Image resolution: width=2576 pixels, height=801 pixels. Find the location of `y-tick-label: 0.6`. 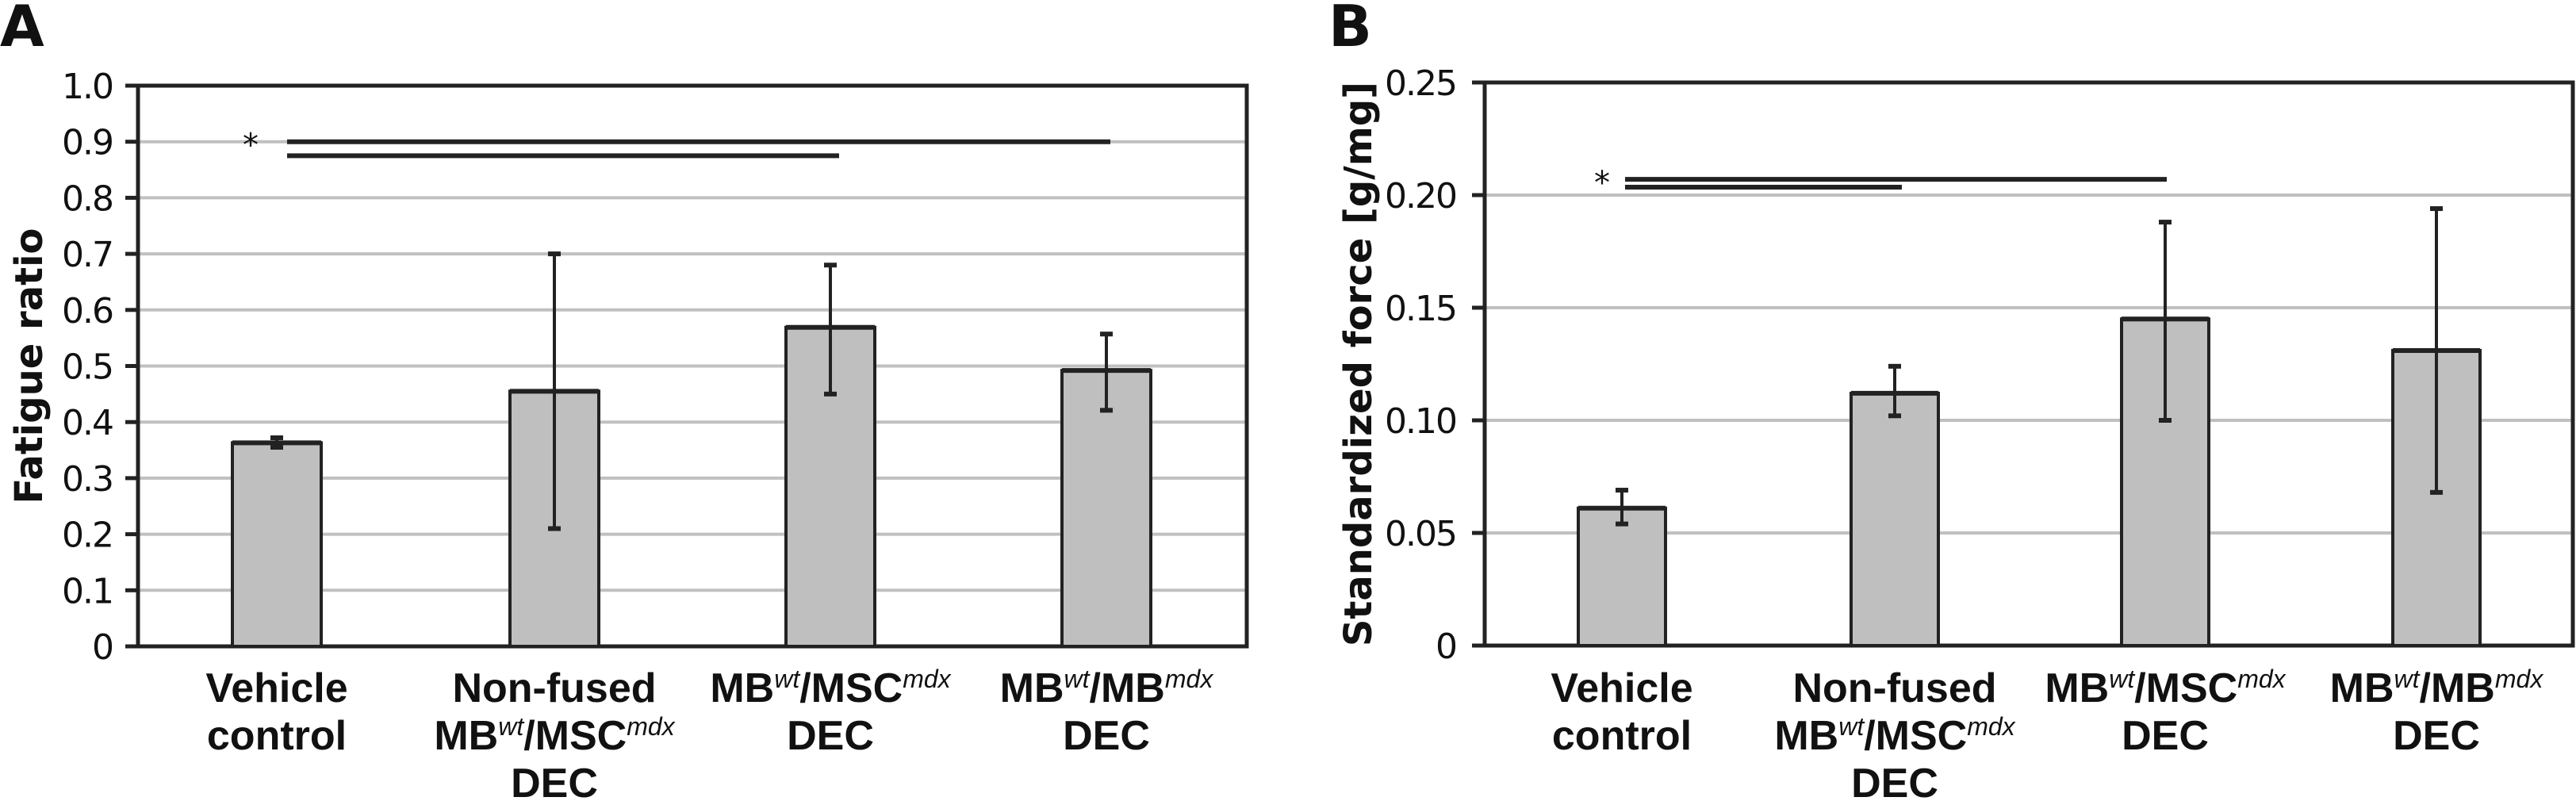

y-tick-label: 0.6 is located at coordinates (88, 311).